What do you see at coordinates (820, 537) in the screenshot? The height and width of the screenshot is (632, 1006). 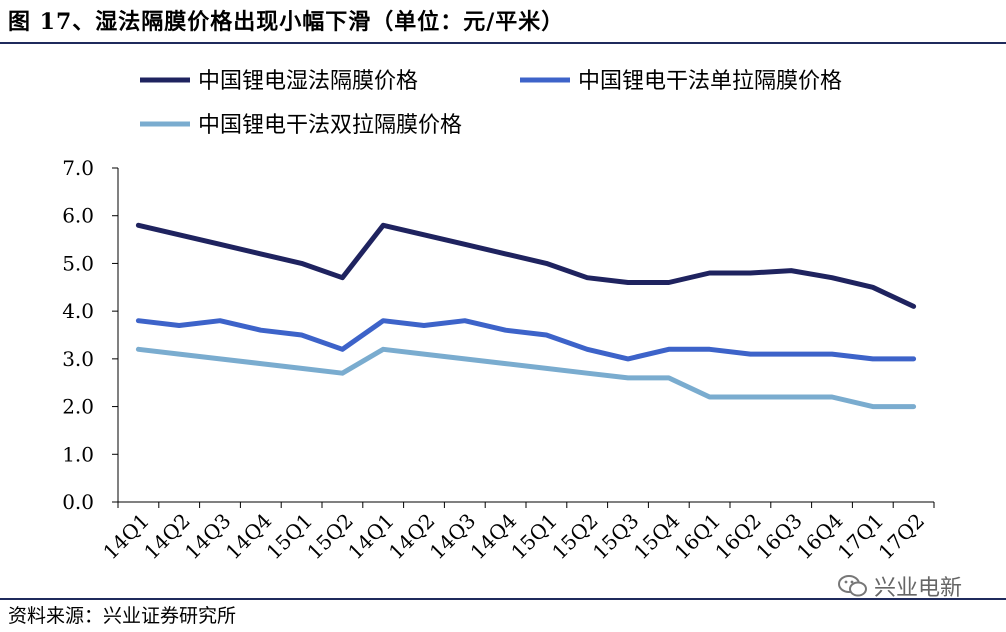 I see `x-tick-label: 16Q4` at bounding box center [820, 537].